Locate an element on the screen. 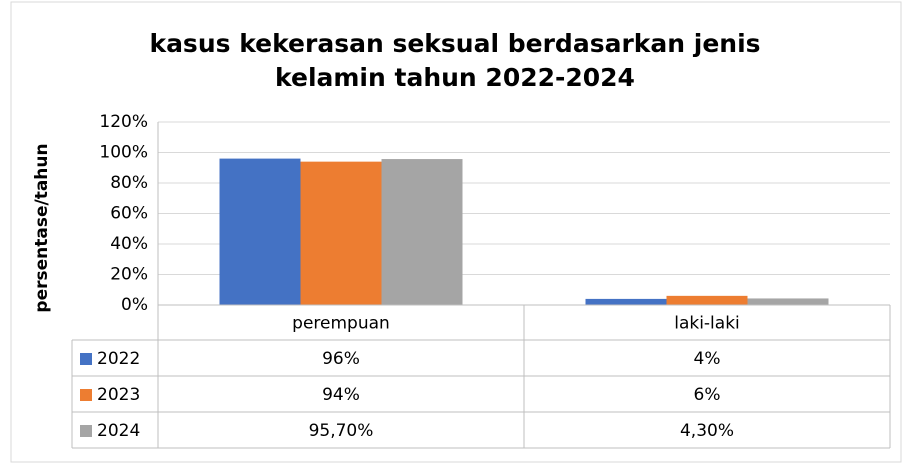  y-tick-label: 0% is located at coordinates (134, 305).